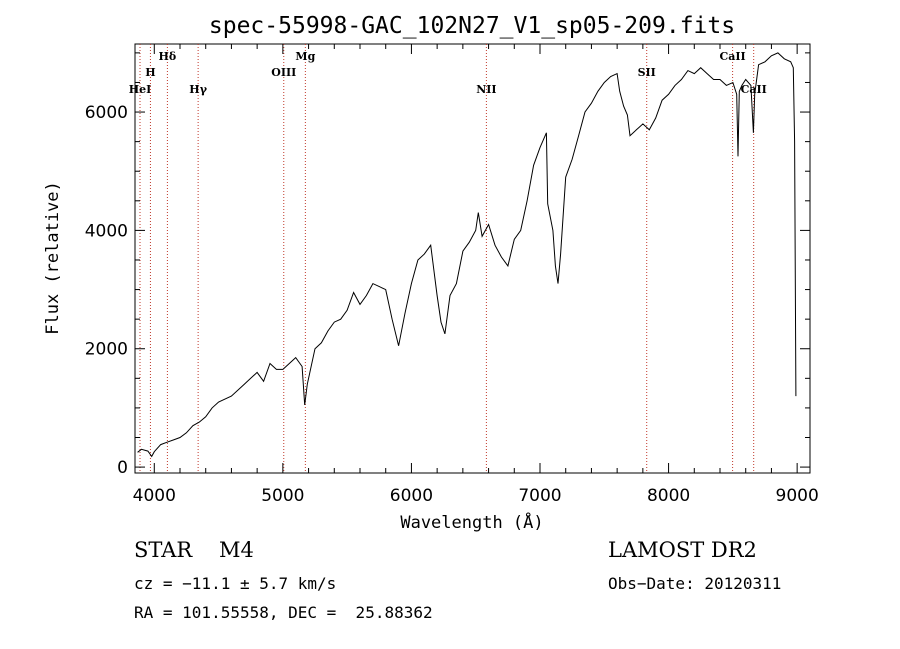  What do you see at coordinates (122, 468) in the screenshot?
I see `y-tick-label: 0` at bounding box center [122, 468].